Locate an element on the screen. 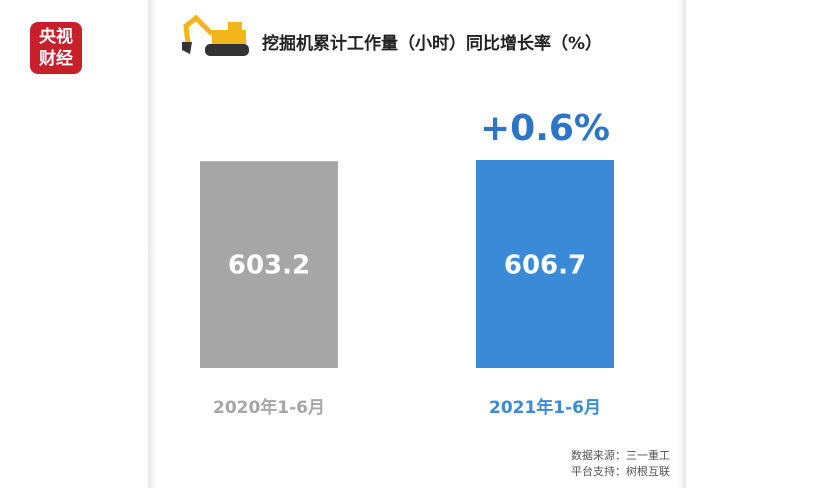 The height and width of the screenshot is (488, 834). source-note: 平台支持：树根互联 is located at coordinates (620, 471).